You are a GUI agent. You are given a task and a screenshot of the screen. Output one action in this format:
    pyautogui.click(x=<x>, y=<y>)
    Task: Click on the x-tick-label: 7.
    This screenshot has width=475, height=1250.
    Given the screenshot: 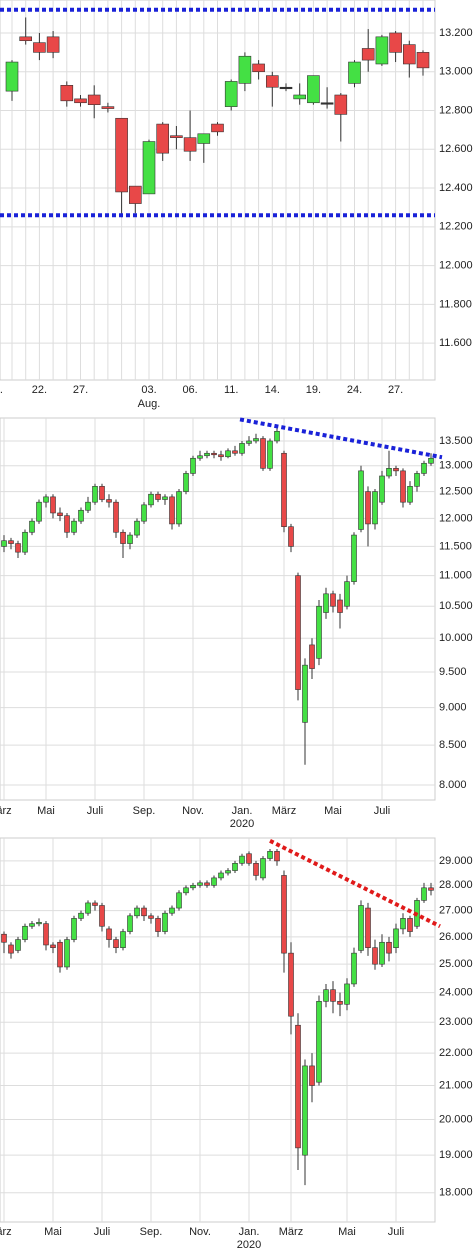 What is the action you would take?
    pyautogui.click(x=1, y=390)
    